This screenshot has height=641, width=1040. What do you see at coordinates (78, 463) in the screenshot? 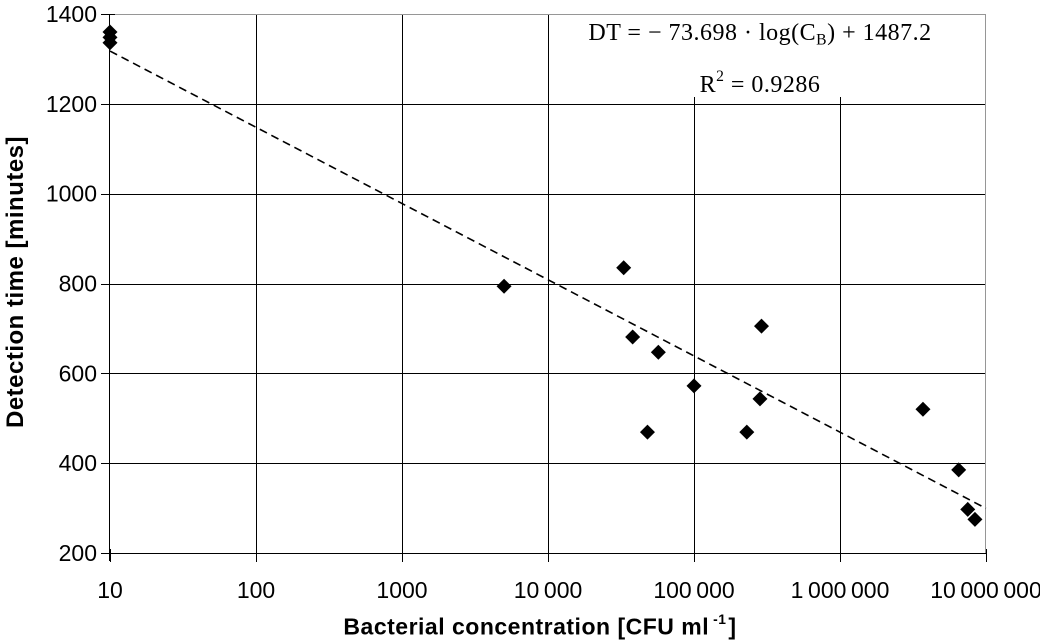
I see `y-tick-label: 400` at bounding box center [78, 463].